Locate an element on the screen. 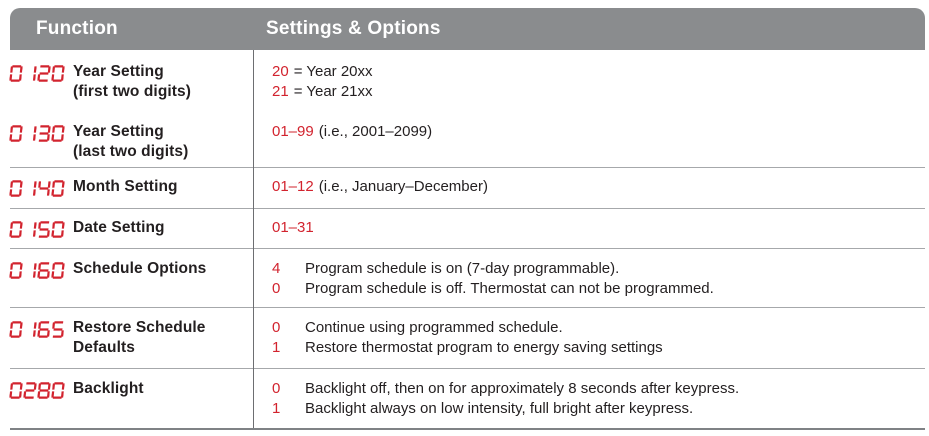  function-name: Restore Schedule Defaults is located at coordinates (139, 337).